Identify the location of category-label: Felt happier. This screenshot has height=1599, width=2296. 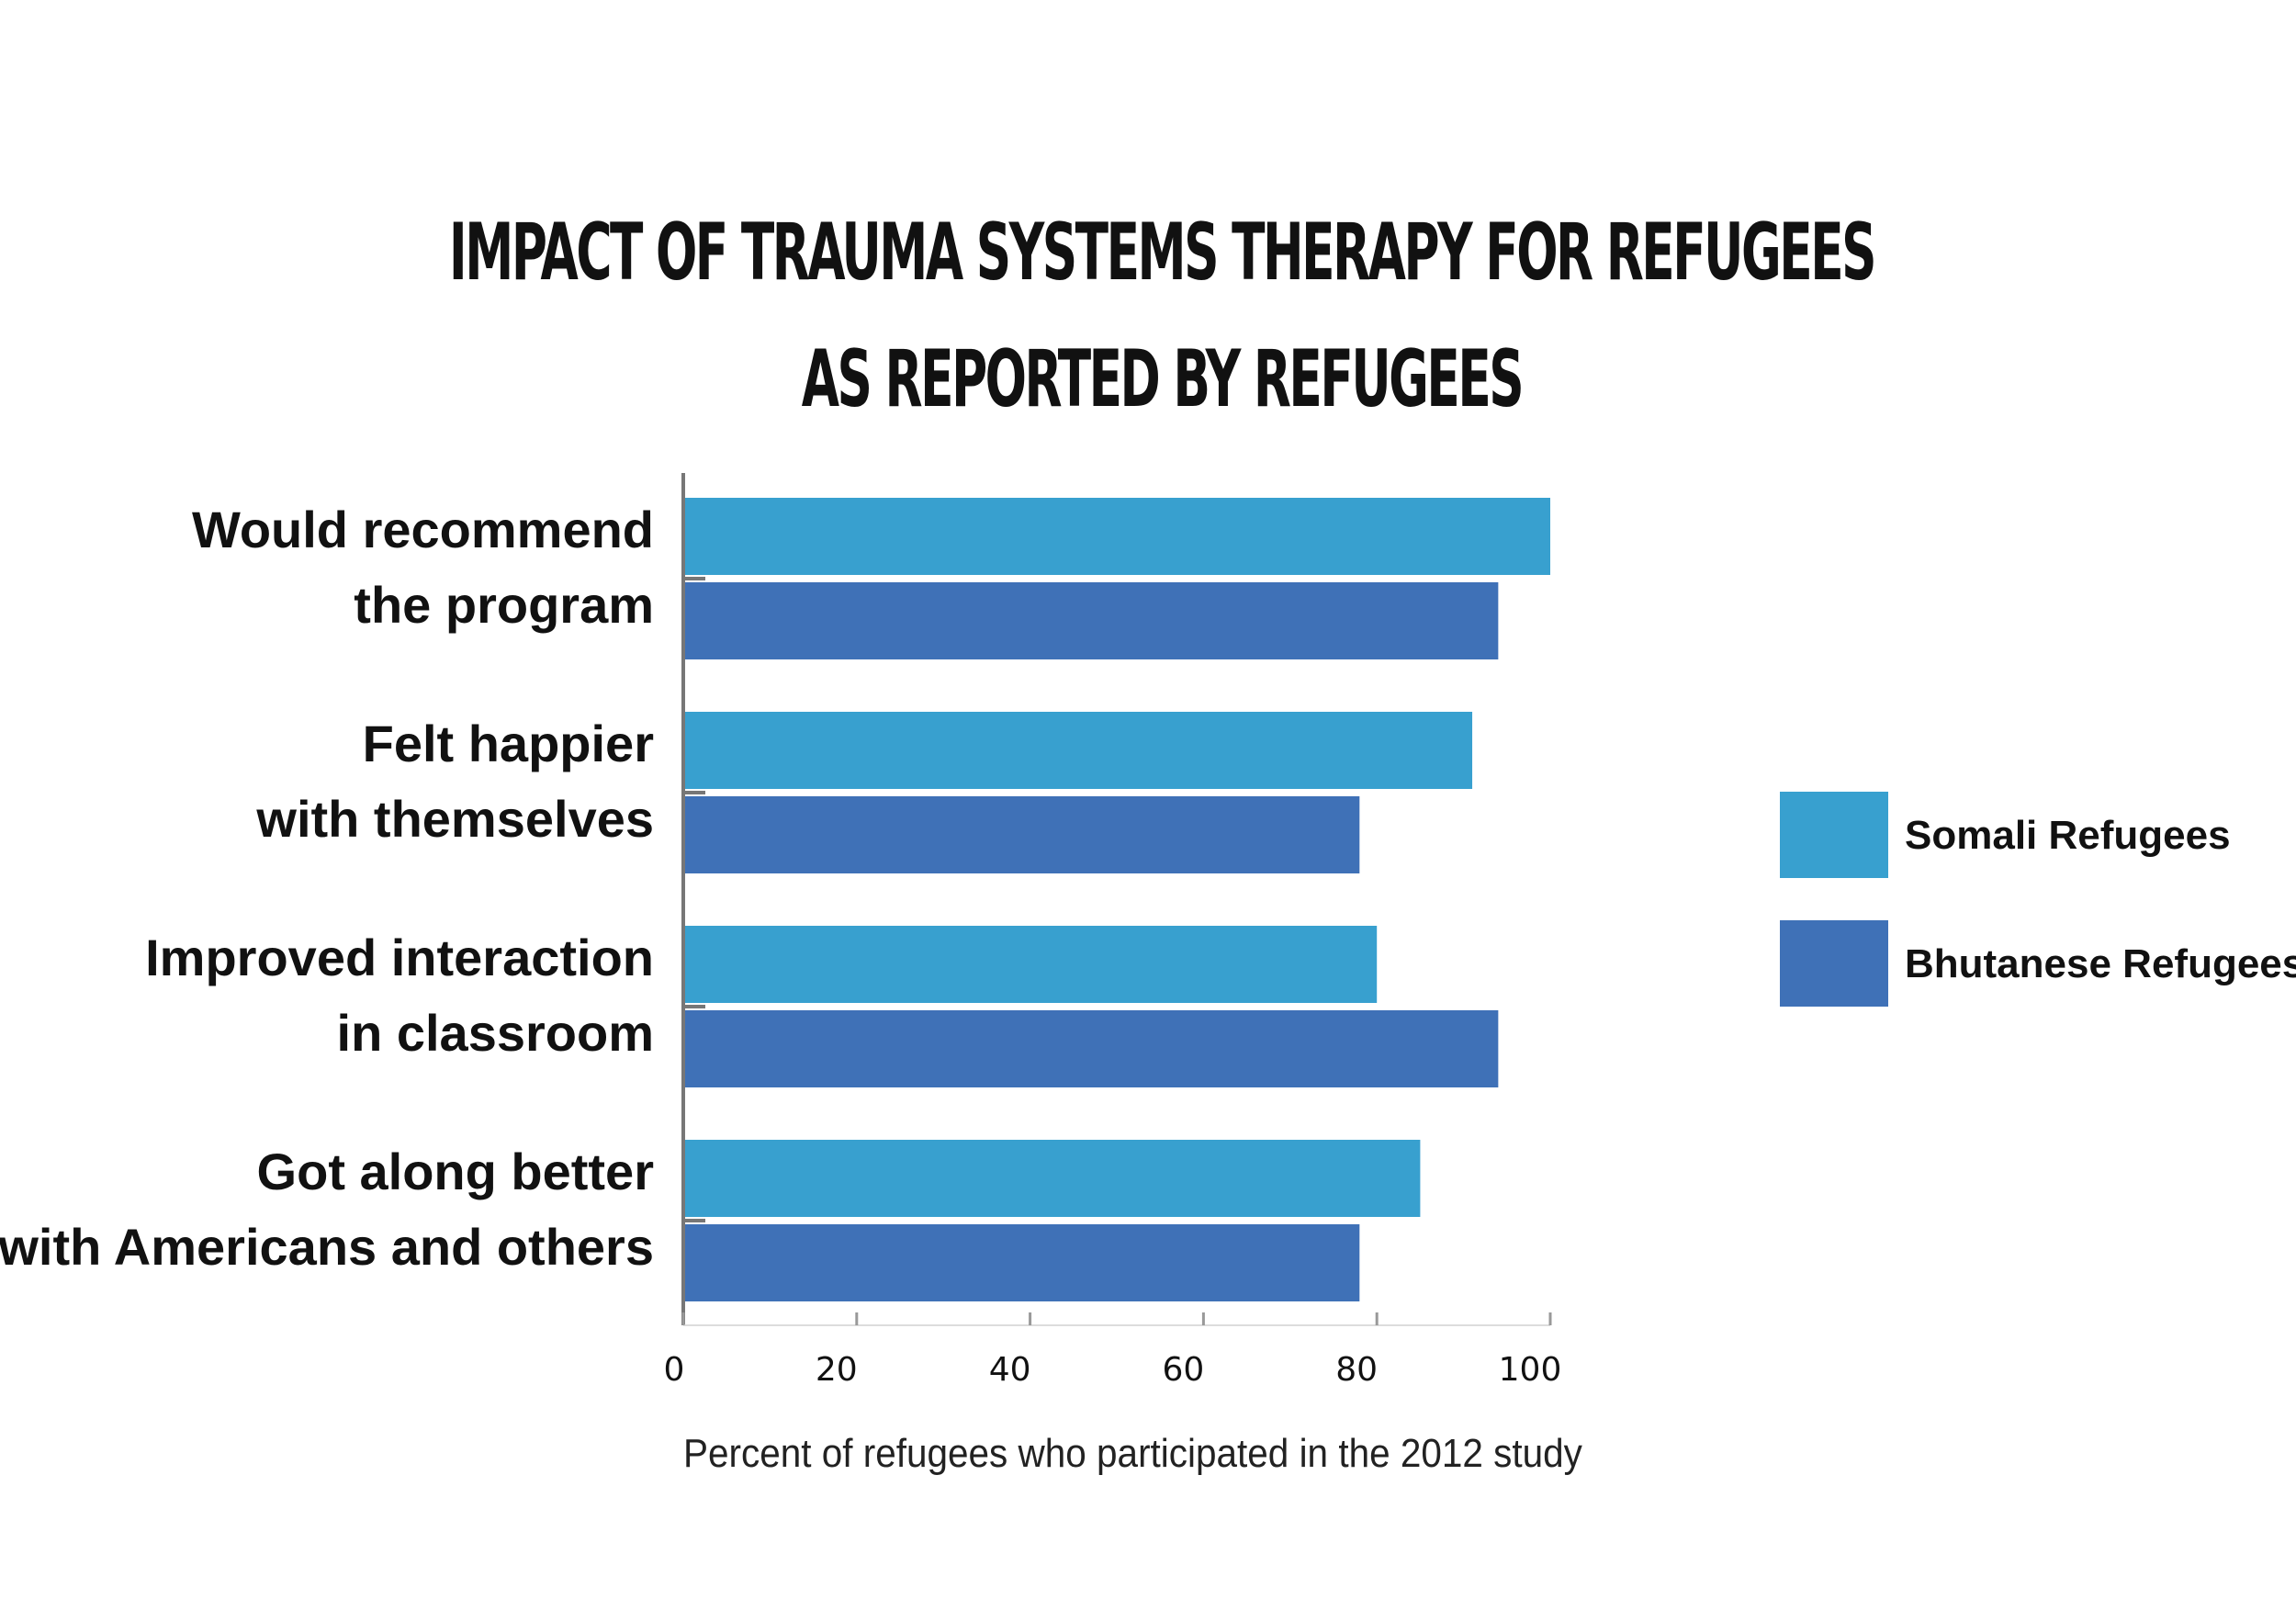
(509, 743).